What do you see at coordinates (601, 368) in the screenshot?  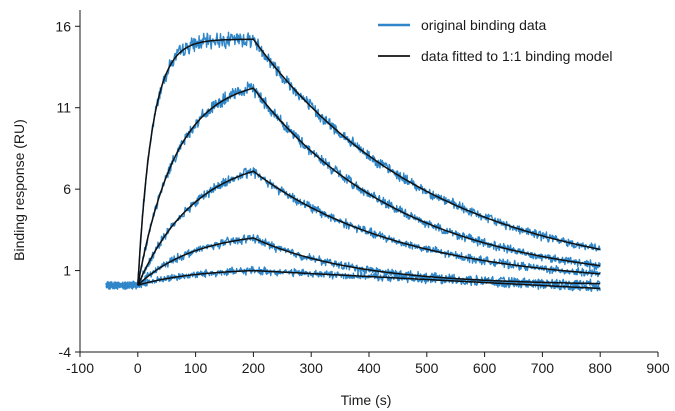 I see `x-tick-label: 800` at bounding box center [601, 368].